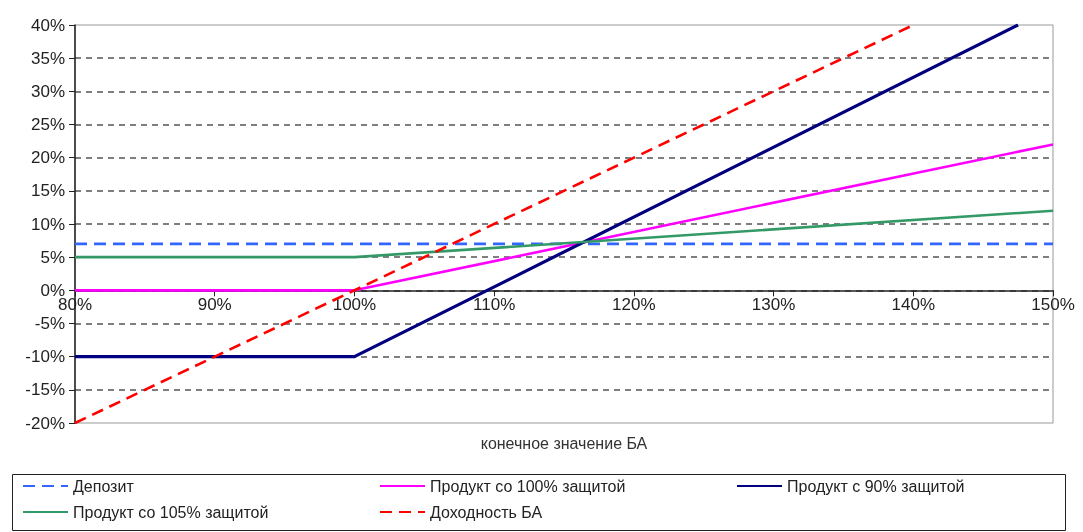  I want to click on y-tick-label: 35%, so click(47, 58).